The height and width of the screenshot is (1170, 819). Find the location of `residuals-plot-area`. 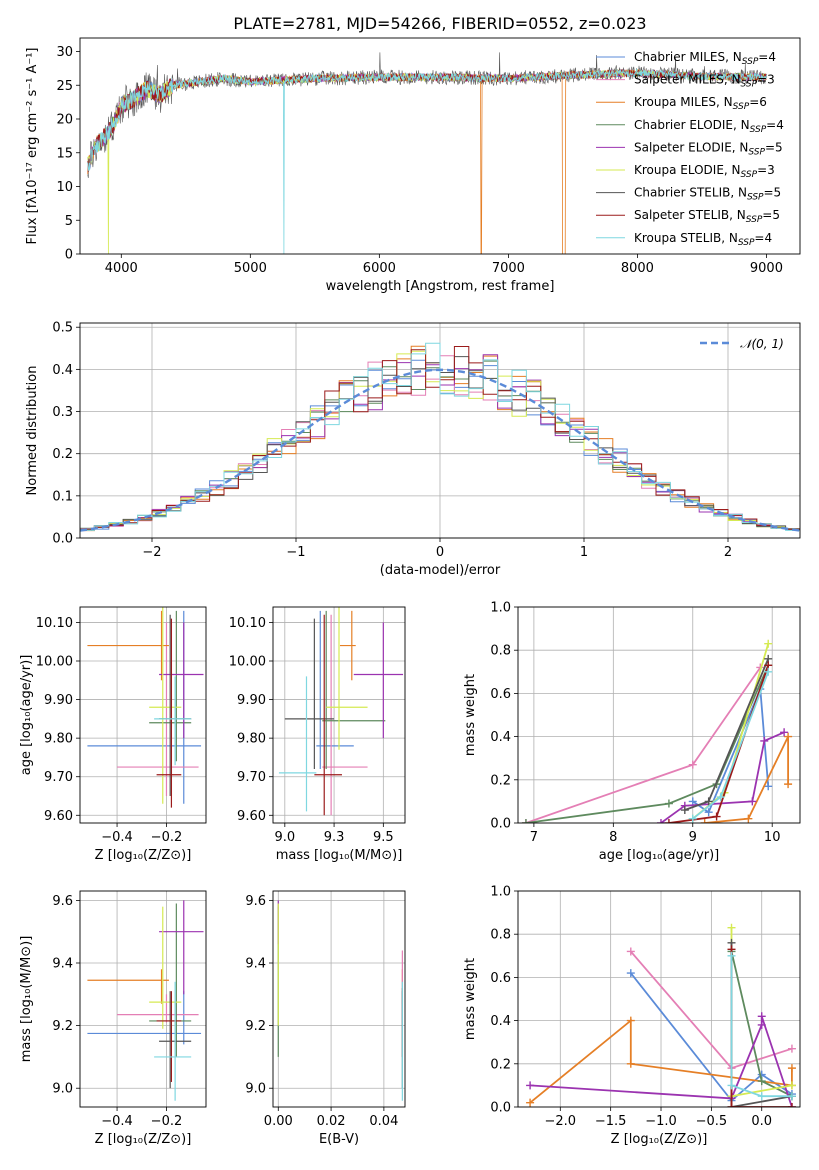

residuals-plot-area is located at coordinates (440, 437).